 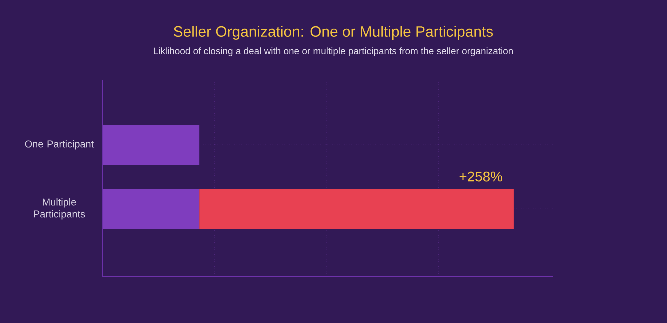 What do you see at coordinates (334, 52) in the screenshot?
I see `chart-subtitle: Liklihood of closing a deal with one or multiple participants from the seller organization` at bounding box center [334, 52].